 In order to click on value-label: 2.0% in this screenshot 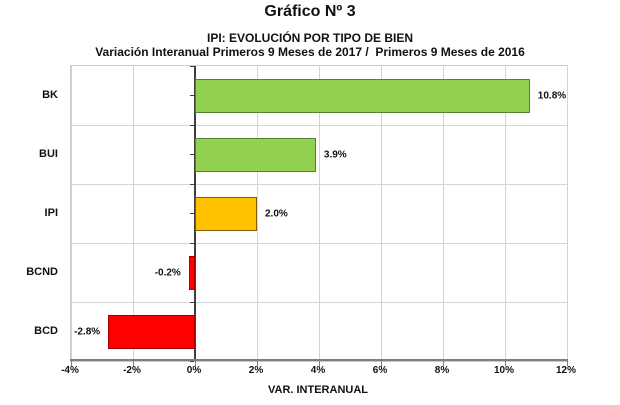, I will do `click(276, 213)`.